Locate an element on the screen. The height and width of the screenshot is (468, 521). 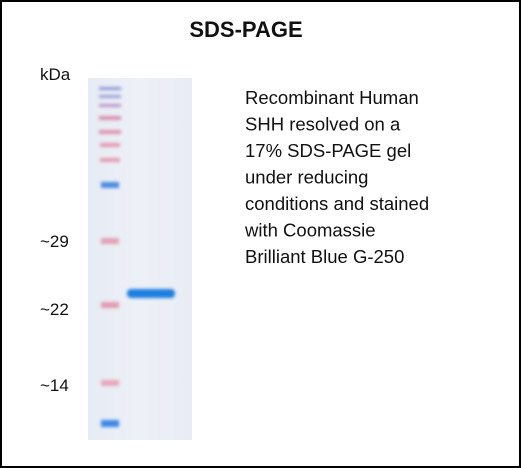
description-line: 17% SDS-PAGE gel is located at coordinates (328, 150).